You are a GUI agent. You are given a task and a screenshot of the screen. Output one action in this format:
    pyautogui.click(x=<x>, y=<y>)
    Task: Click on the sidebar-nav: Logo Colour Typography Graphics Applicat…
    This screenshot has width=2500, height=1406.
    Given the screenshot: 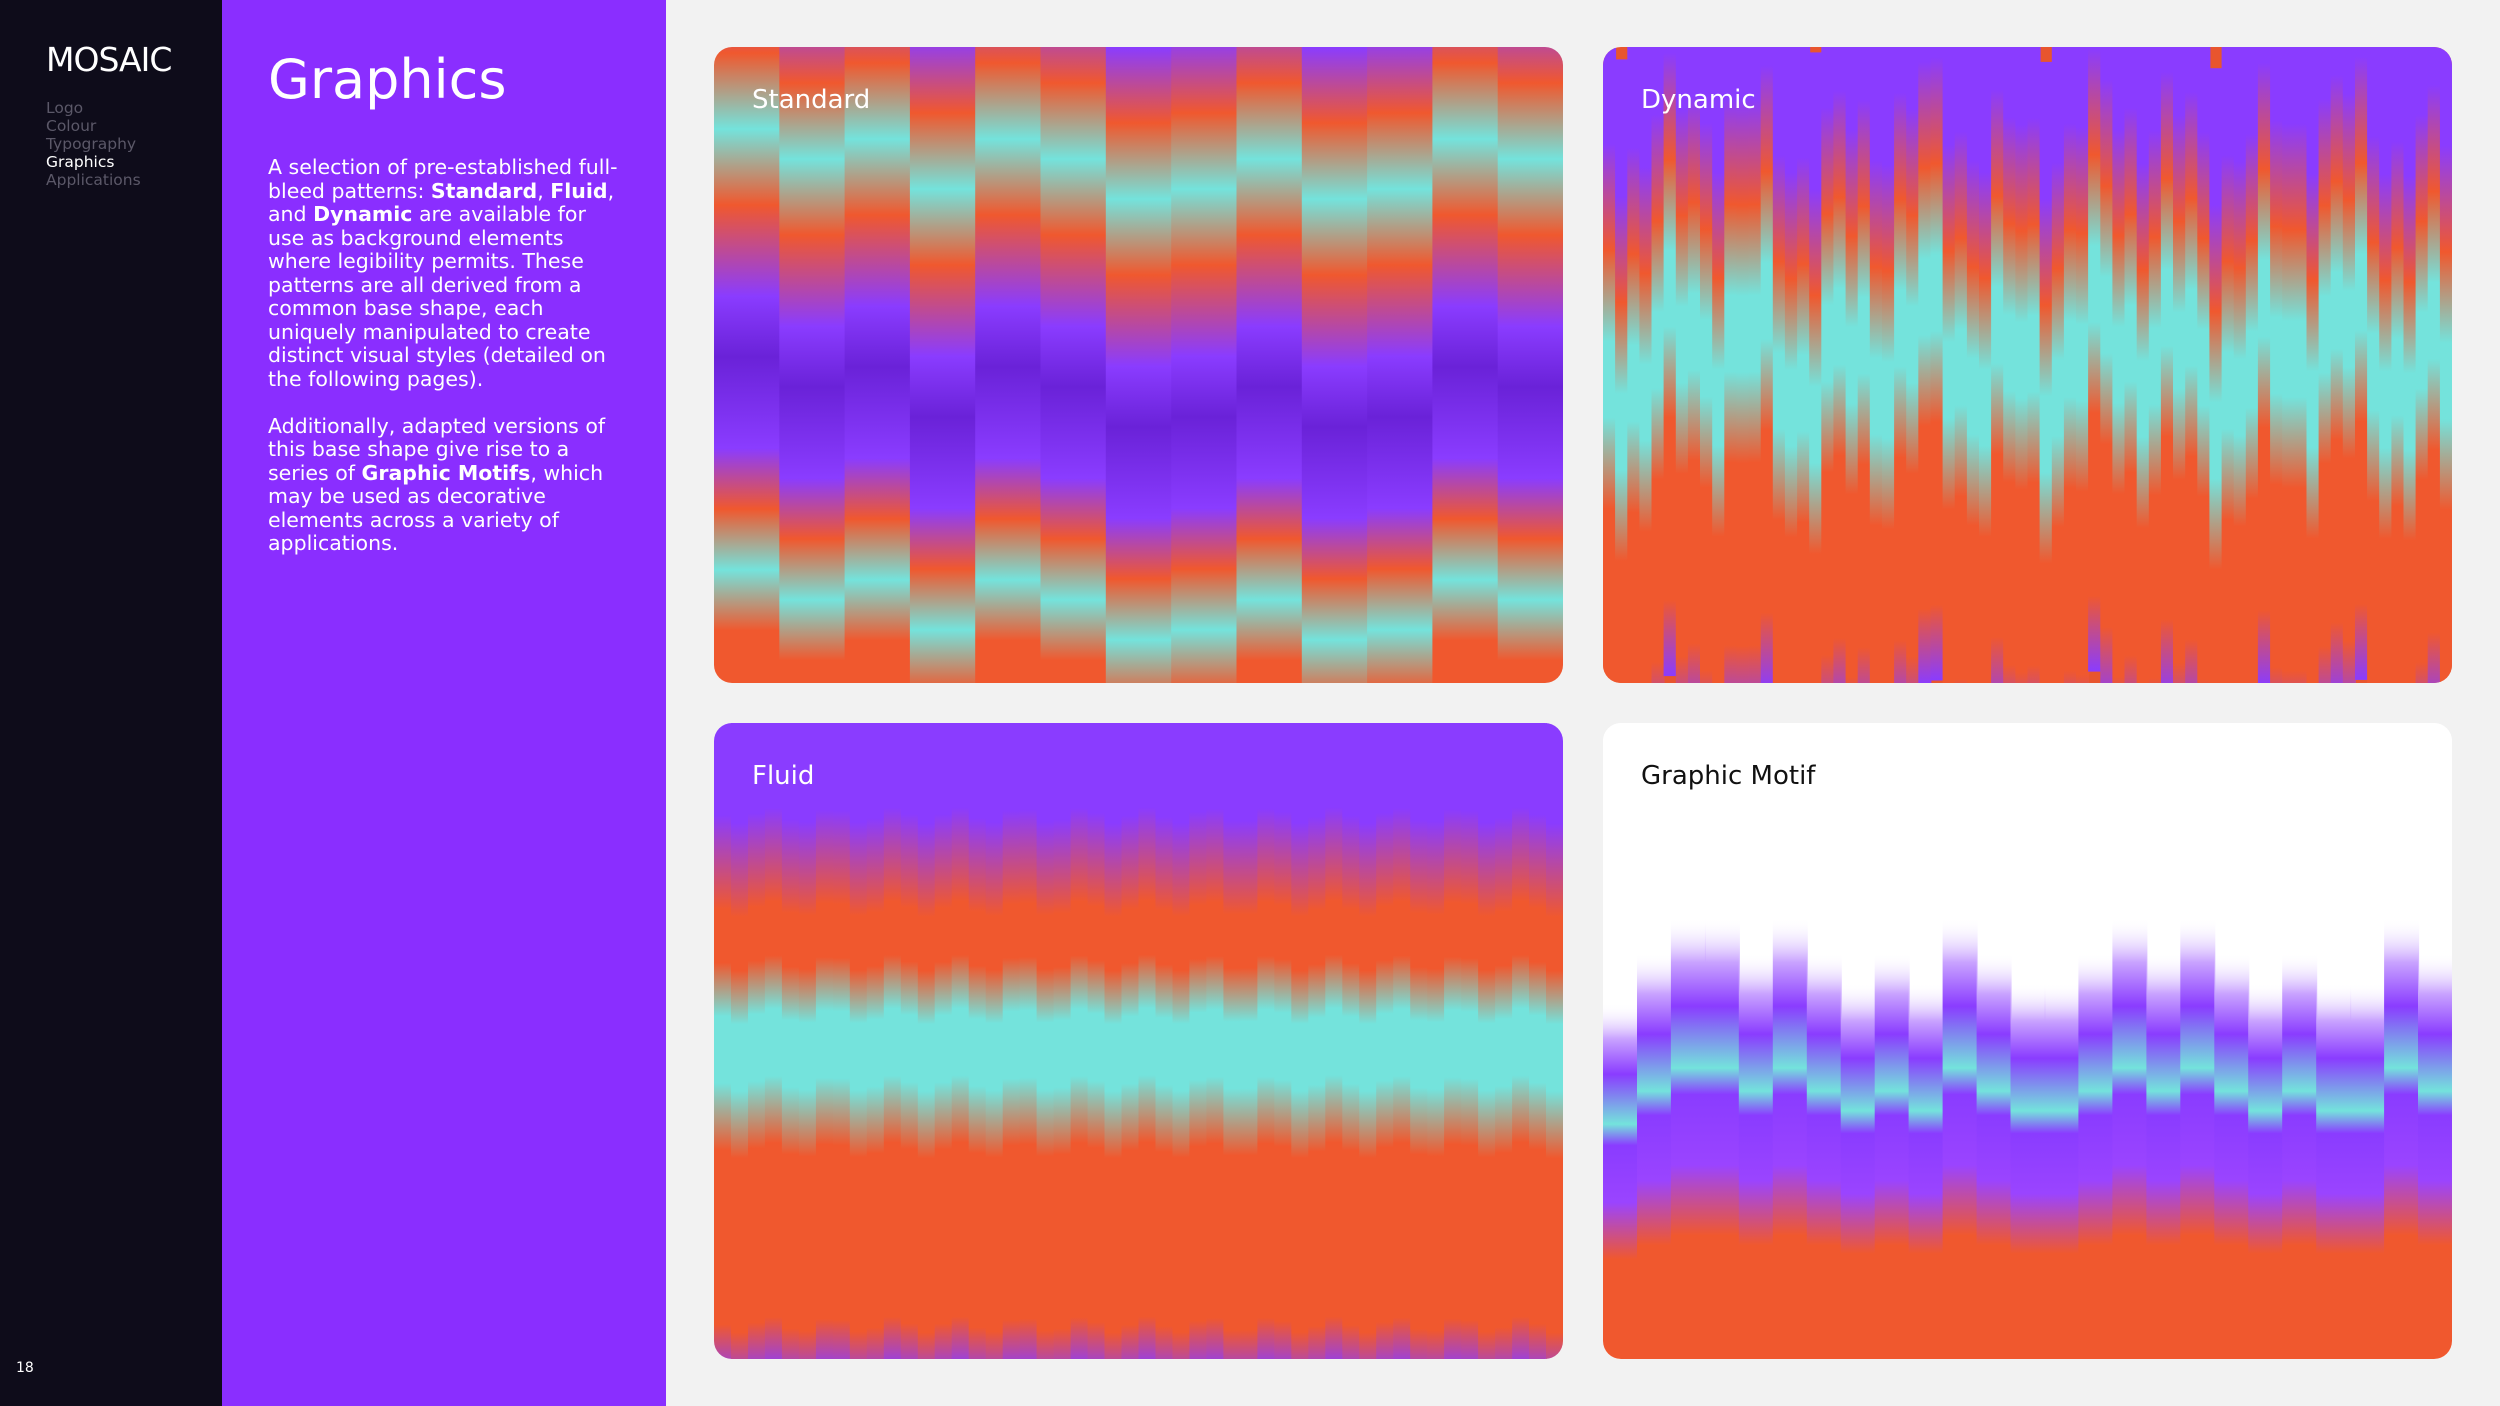 What is the action you would take?
    pyautogui.click(x=93, y=144)
    